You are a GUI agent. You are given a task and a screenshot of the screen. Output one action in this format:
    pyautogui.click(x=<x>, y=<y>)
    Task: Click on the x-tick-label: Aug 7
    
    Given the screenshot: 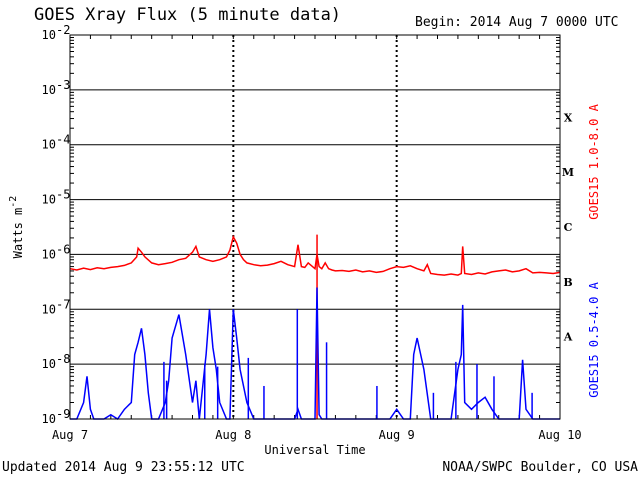 What is the action you would take?
    pyautogui.click(x=70, y=435)
    